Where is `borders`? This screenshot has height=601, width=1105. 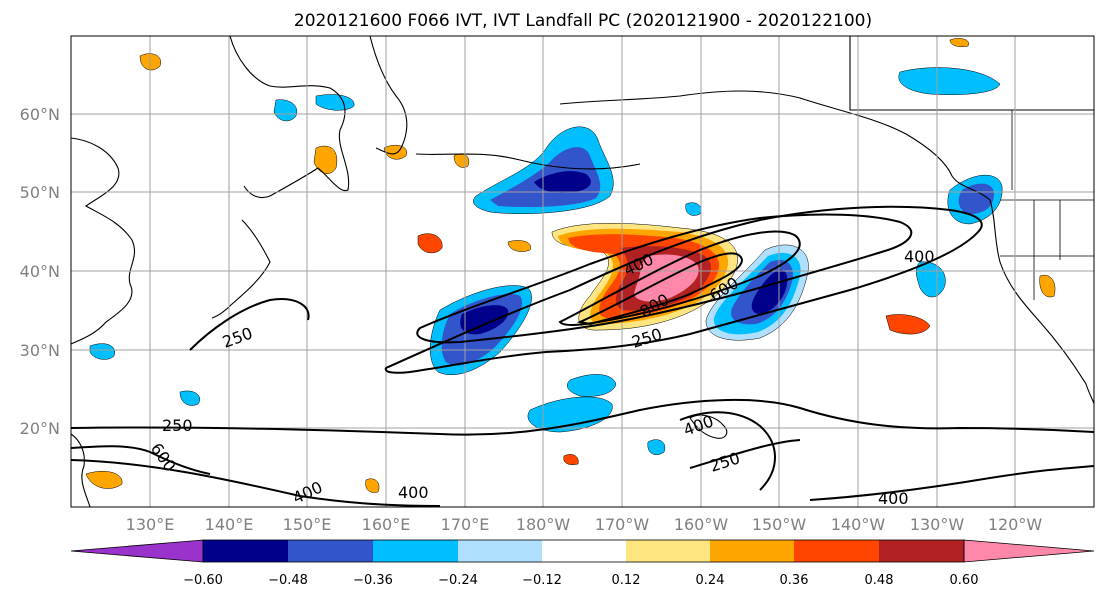
borders is located at coordinates (1047, 205).